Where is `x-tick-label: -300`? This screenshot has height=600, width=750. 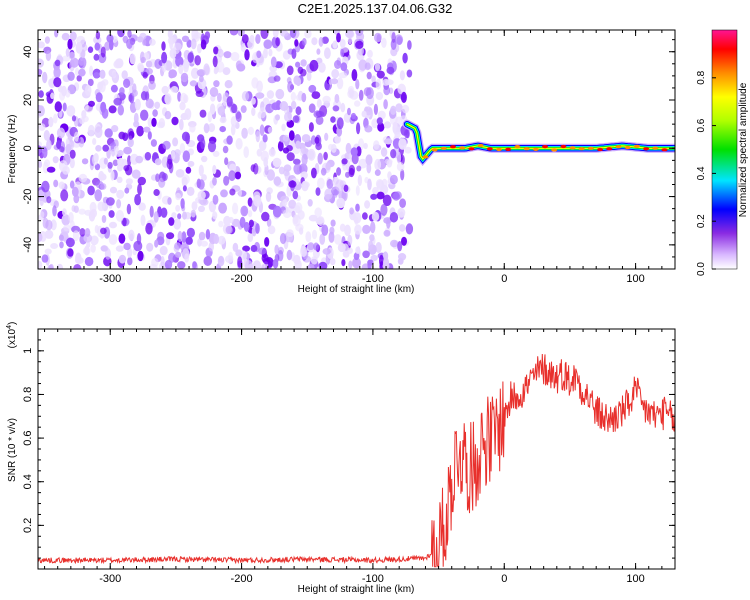
x-tick-label: -300 is located at coordinates (110, 279).